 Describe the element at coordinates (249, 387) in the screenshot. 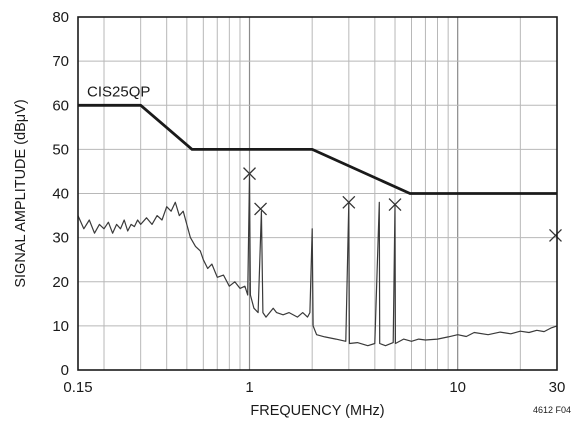

I see `x-tick-label: 1` at that location.